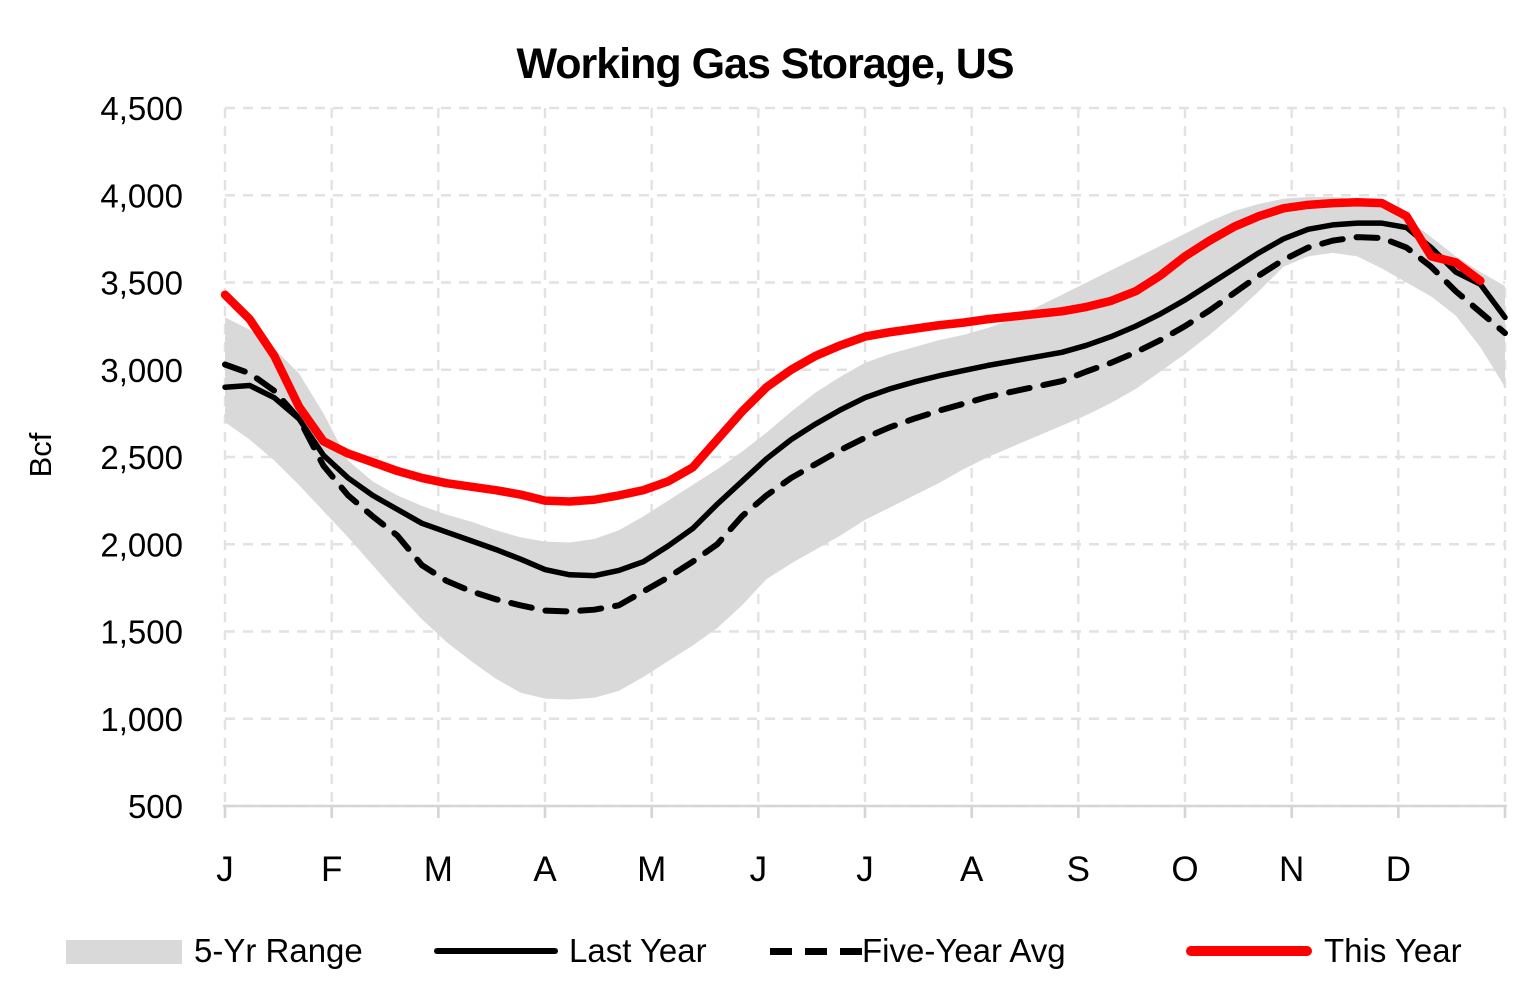  I want to click on this-year-line-swatch, so click(1249, 951).